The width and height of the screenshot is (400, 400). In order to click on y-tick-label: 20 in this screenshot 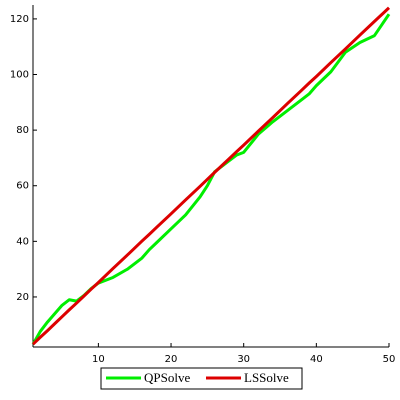, I will do `click(22, 297)`.